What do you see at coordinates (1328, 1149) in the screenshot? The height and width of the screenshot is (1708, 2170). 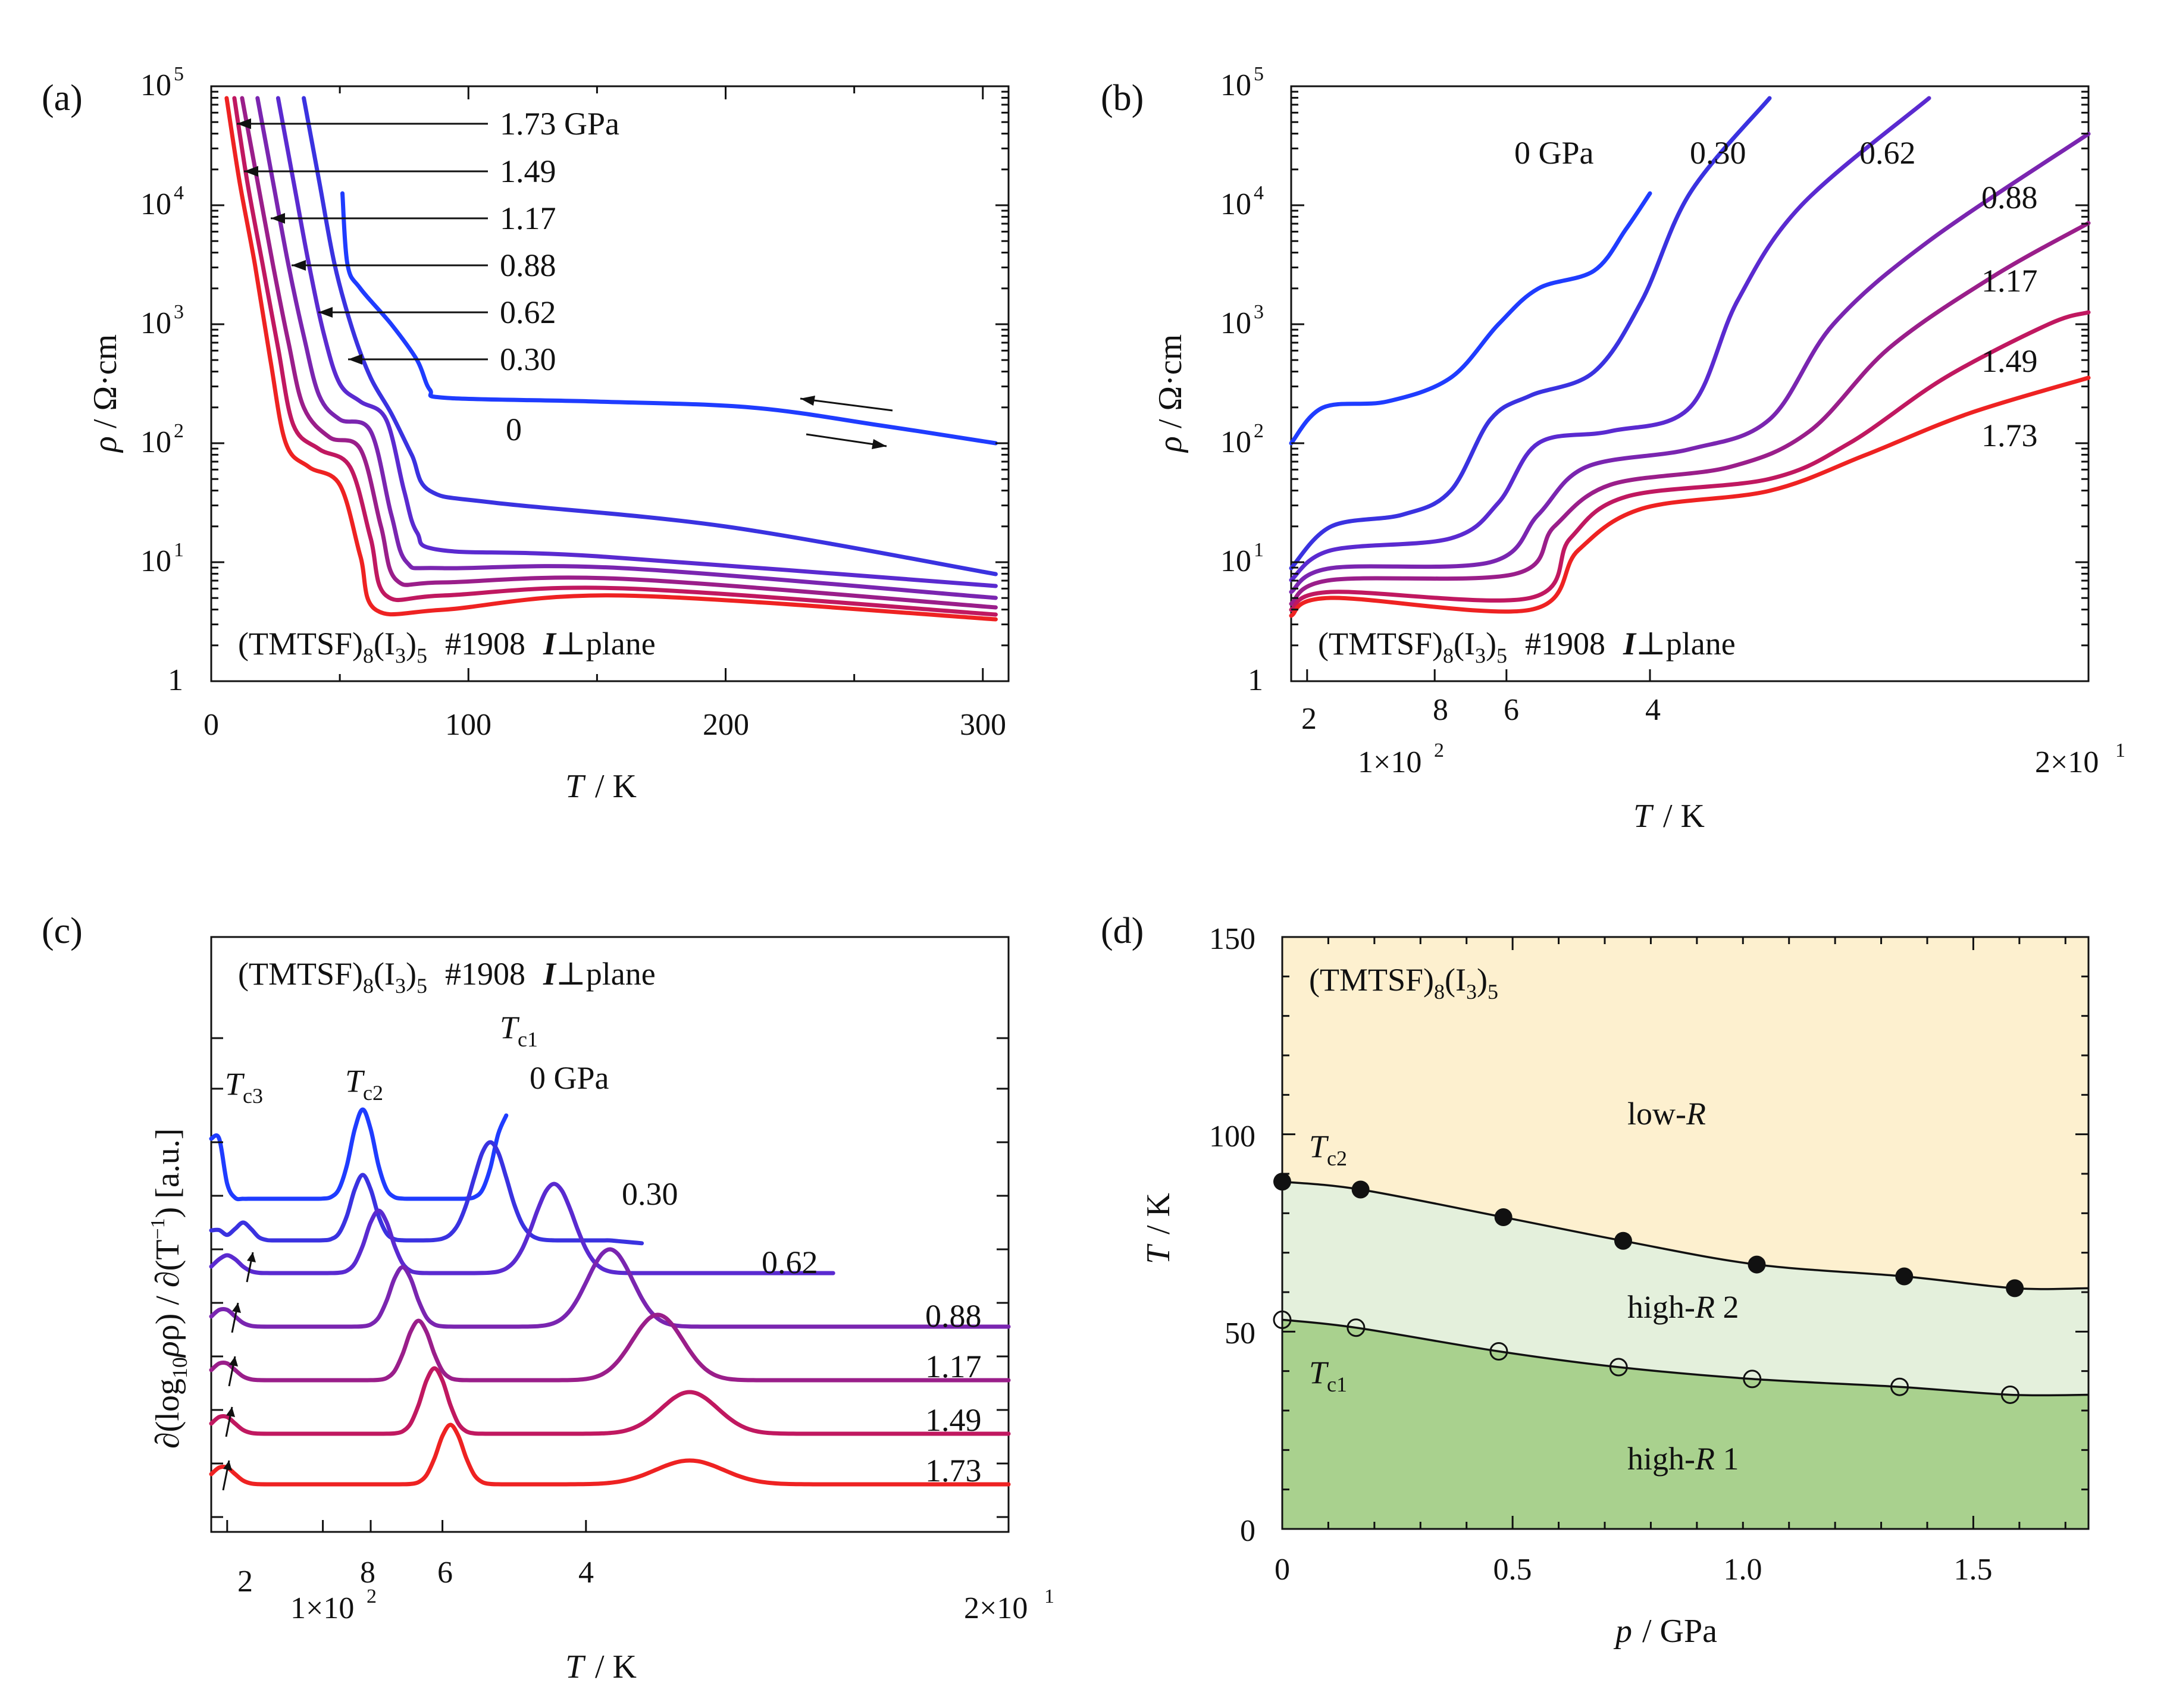 I see `d-label-tc2: Tc2` at bounding box center [1328, 1149].